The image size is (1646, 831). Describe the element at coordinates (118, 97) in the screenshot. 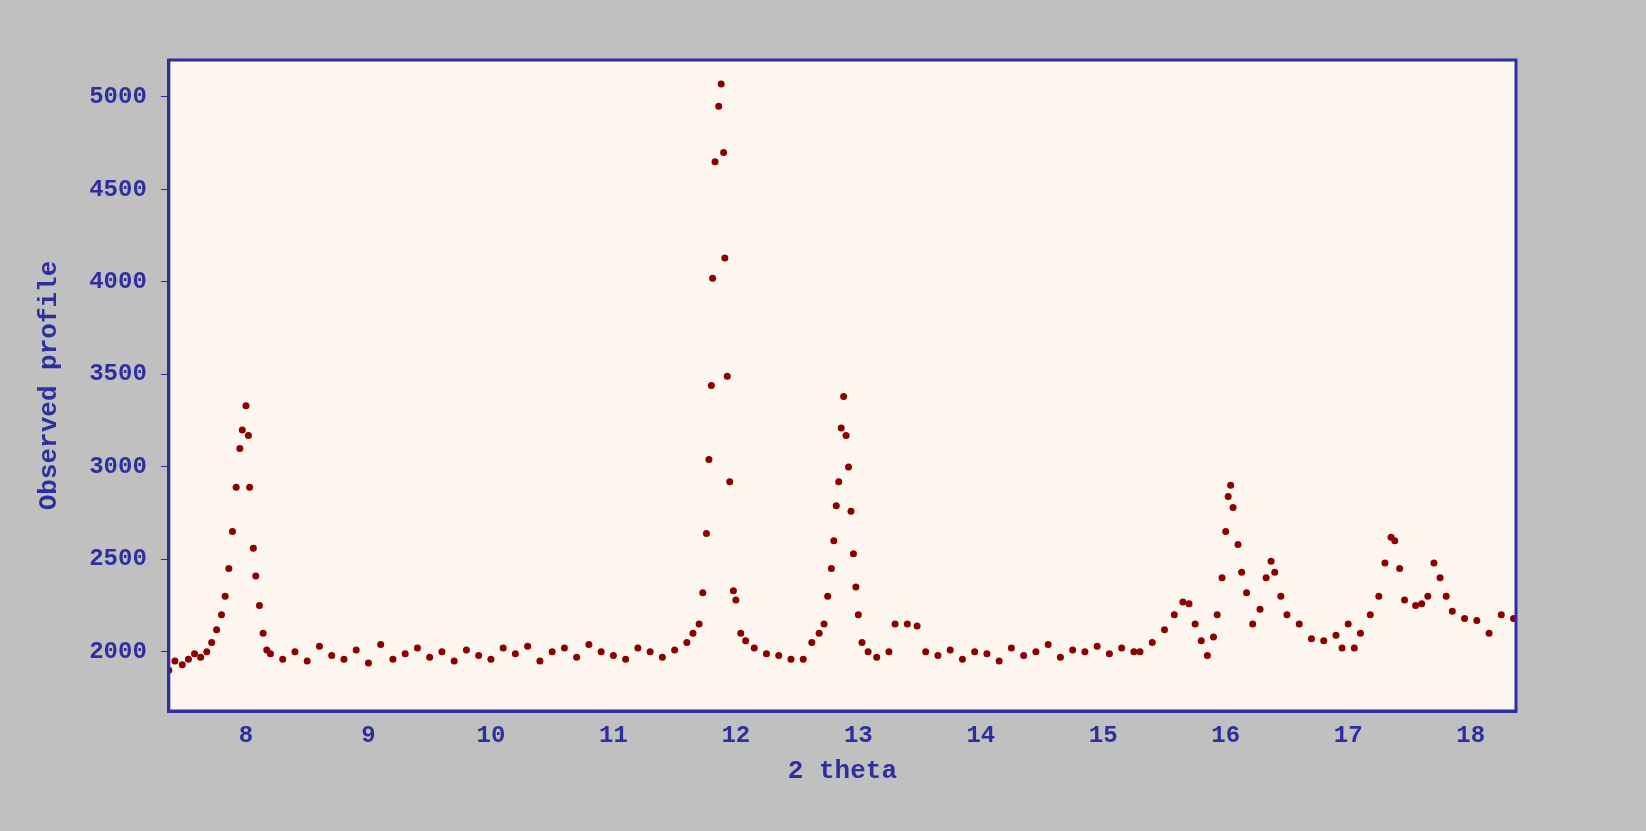

I see `y-tick-label: 5000` at that location.